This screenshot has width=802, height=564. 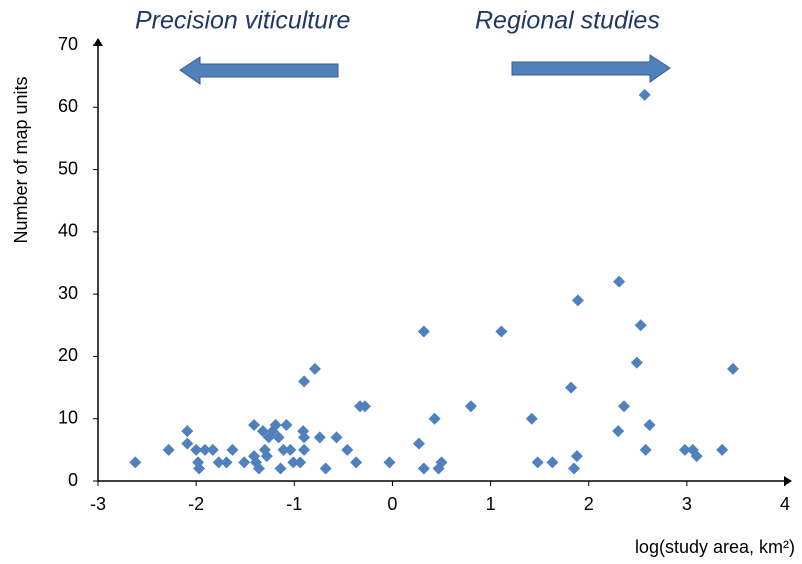 What do you see at coordinates (73, 480) in the screenshot?
I see `y-tick-label: 0` at bounding box center [73, 480].